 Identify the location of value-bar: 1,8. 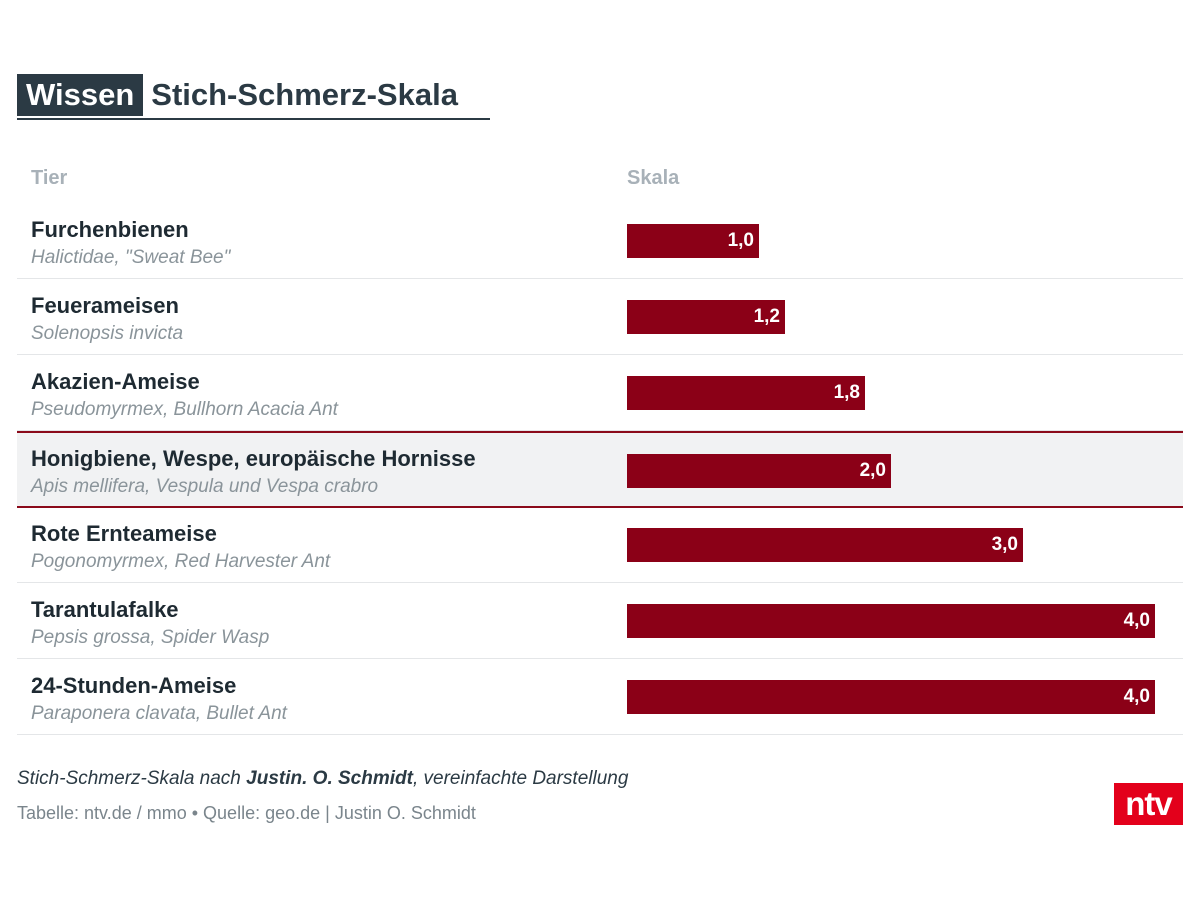
(746, 393).